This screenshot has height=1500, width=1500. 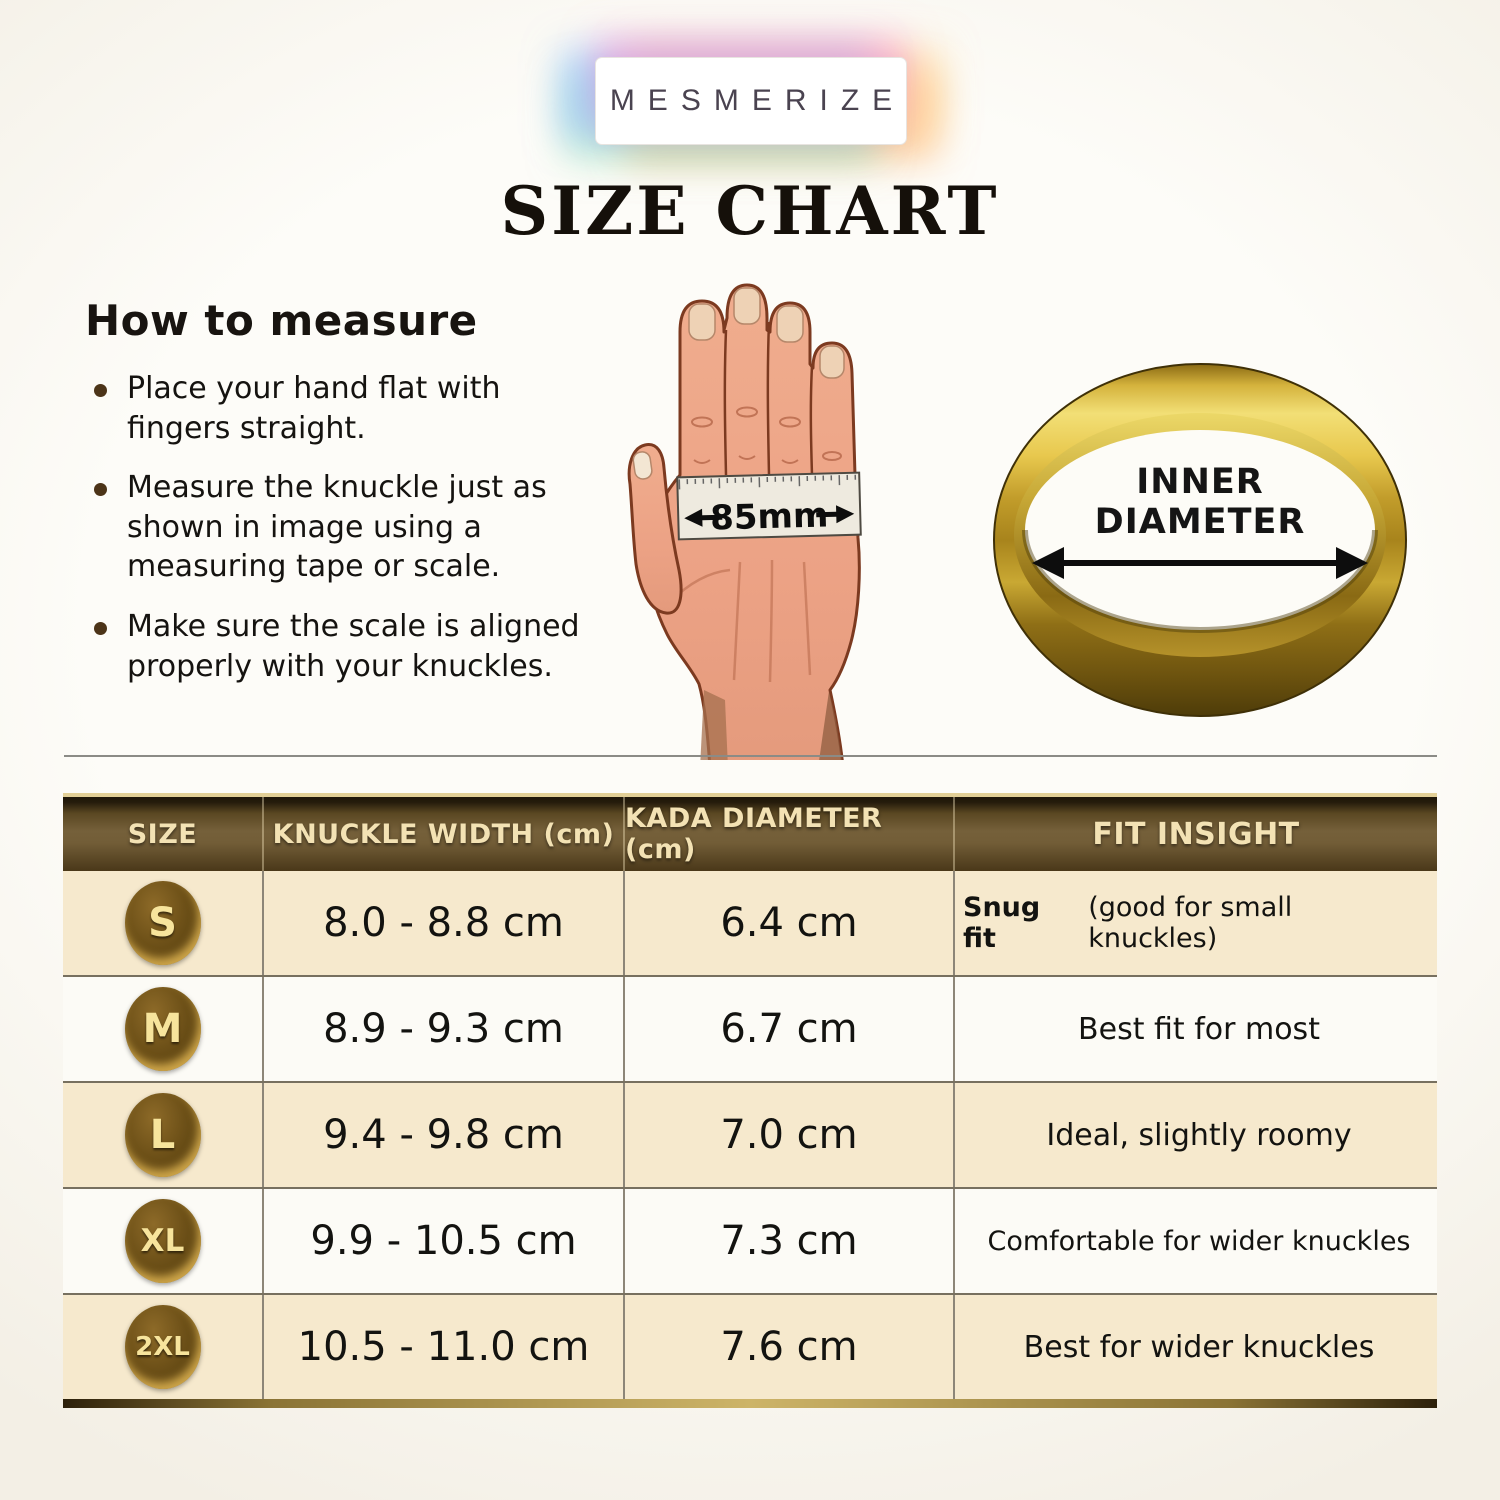 What do you see at coordinates (442, 923) in the screenshot?
I see `knuckle-width-cell: 8.0 - 8.8 cm` at bounding box center [442, 923].